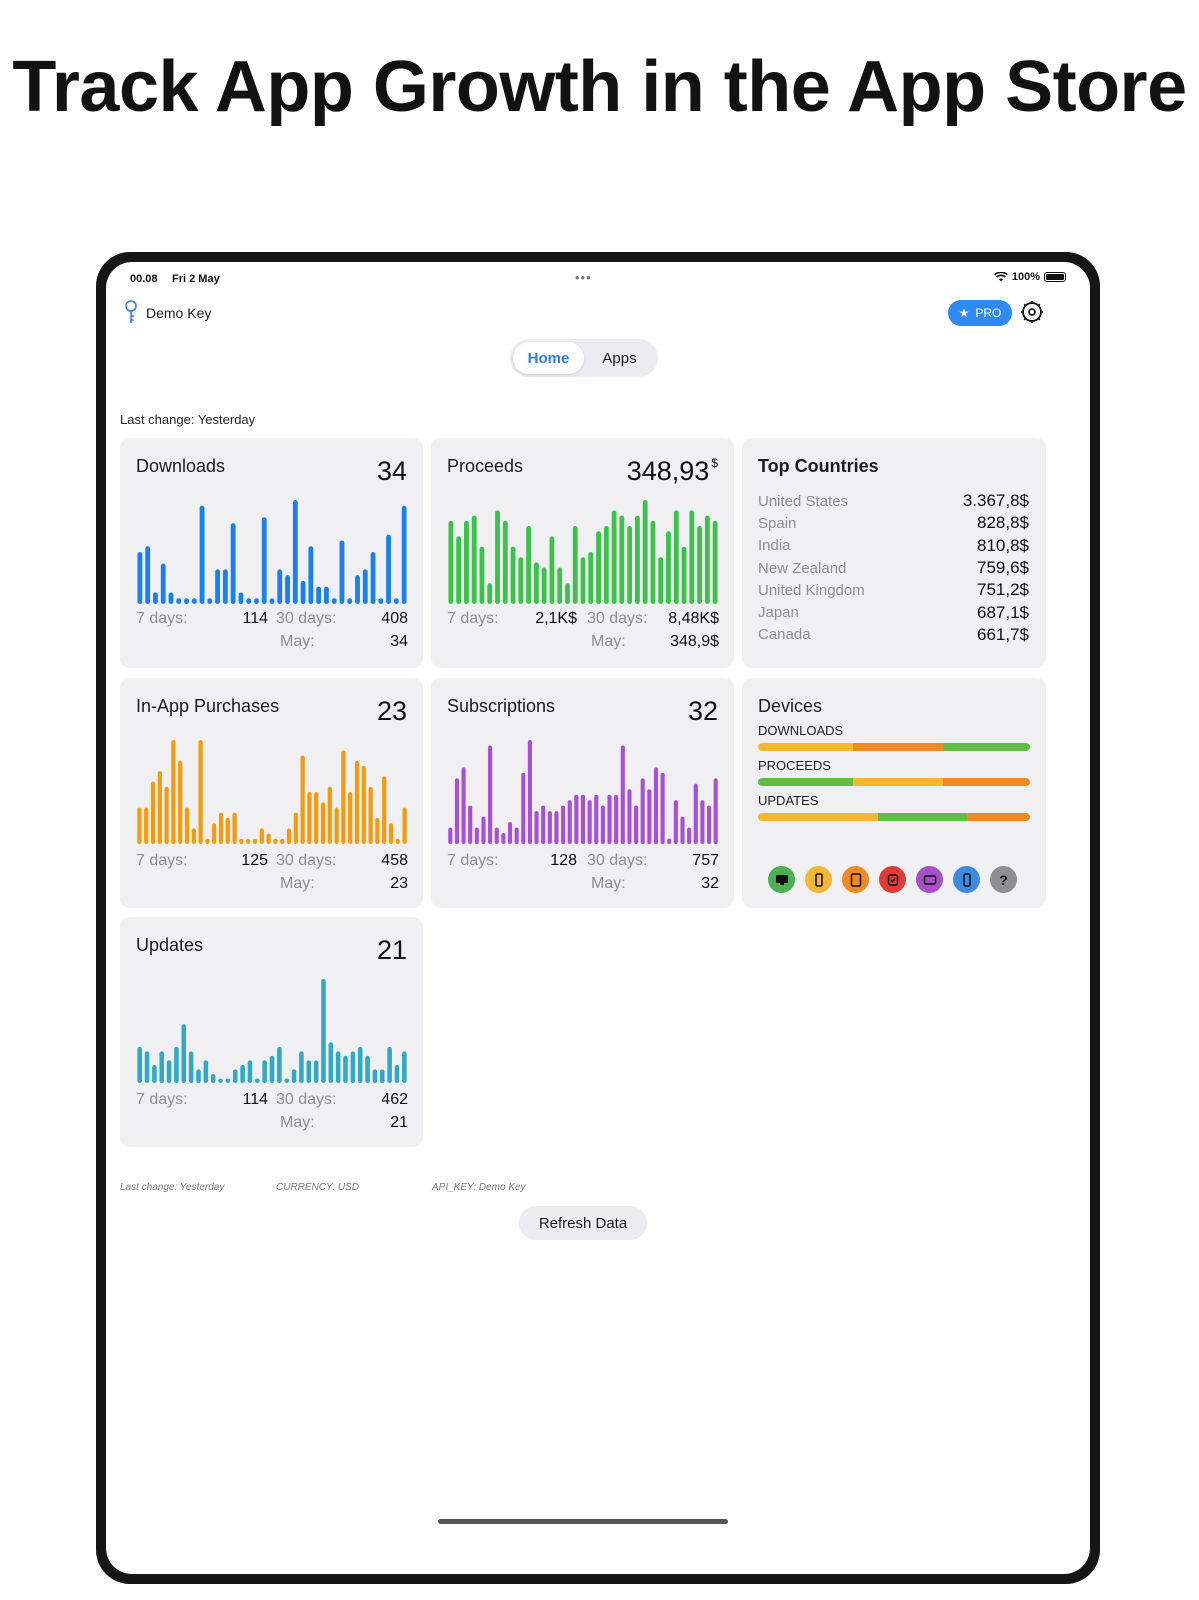 The image size is (1199, 1600). Describe the element at coordinates (1003, 879) in the screenshot. I see `unknown-device-icon: ?` at that location.